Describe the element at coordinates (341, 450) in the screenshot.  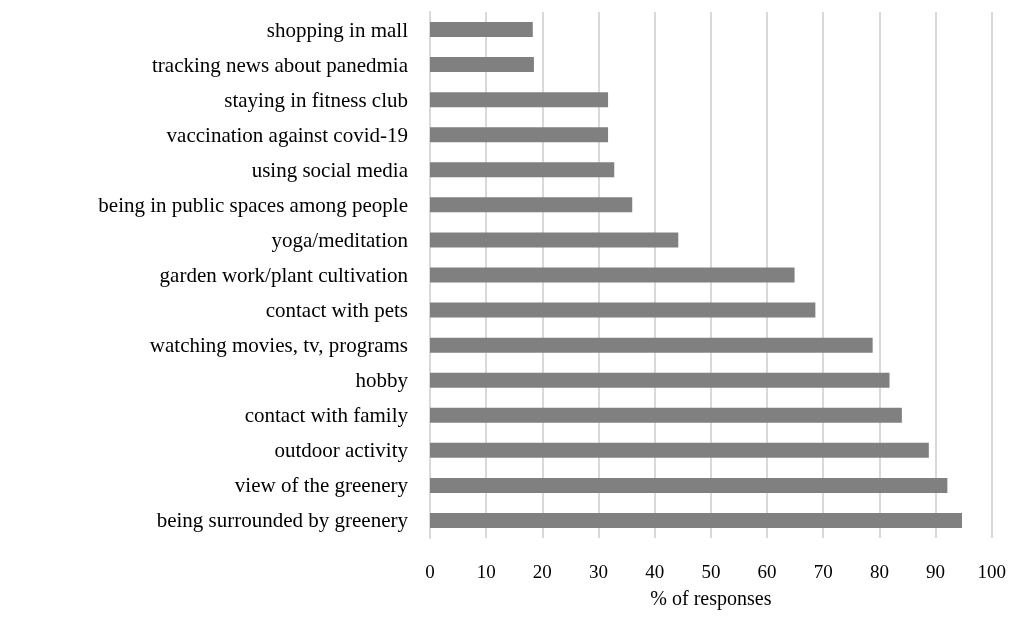
I see `y-tick-label: outdoor activity` at that location.